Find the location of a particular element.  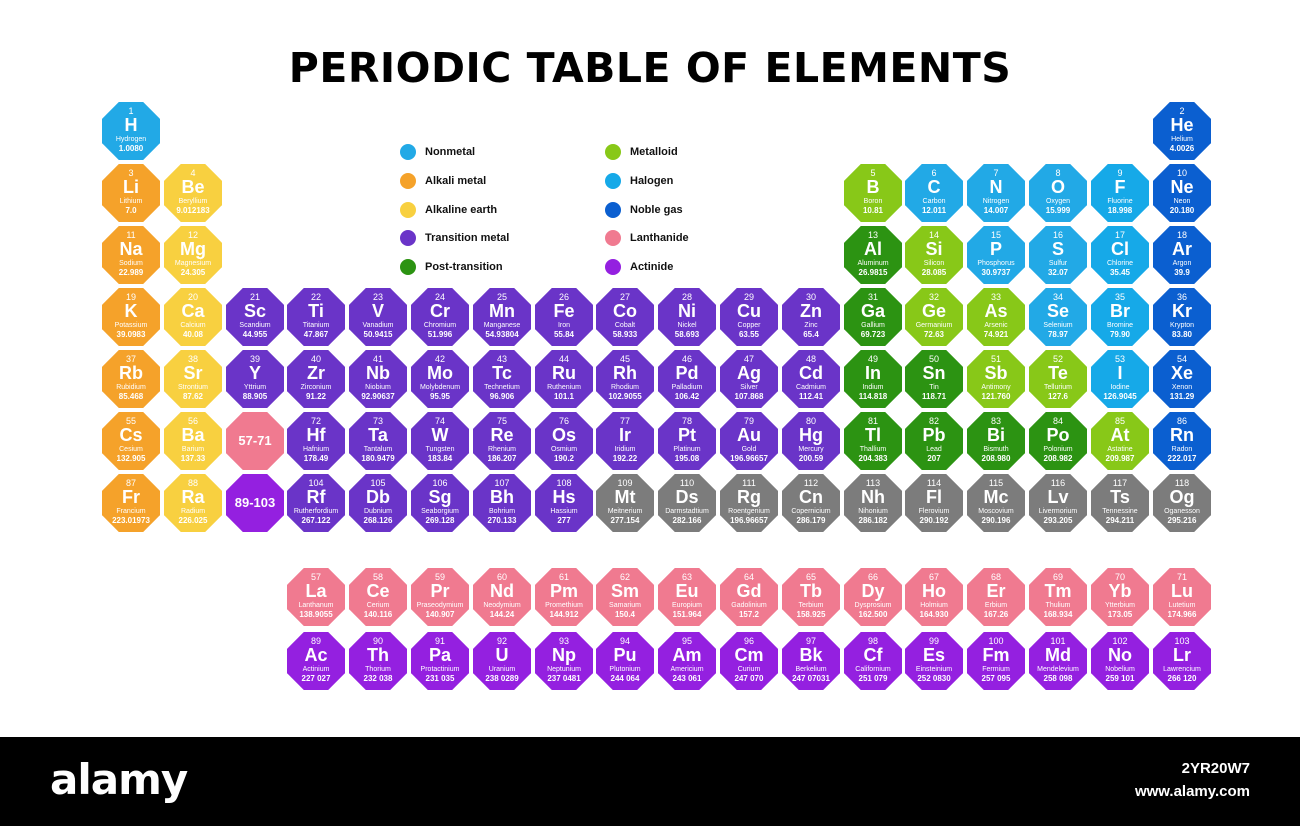

element-tile-hf: 72 Hf Hafnium 178.49 is located at coordinates (316, 441).